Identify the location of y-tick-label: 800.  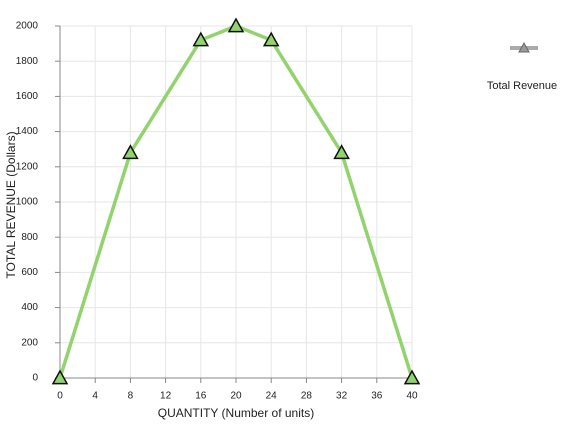
(29, 237).